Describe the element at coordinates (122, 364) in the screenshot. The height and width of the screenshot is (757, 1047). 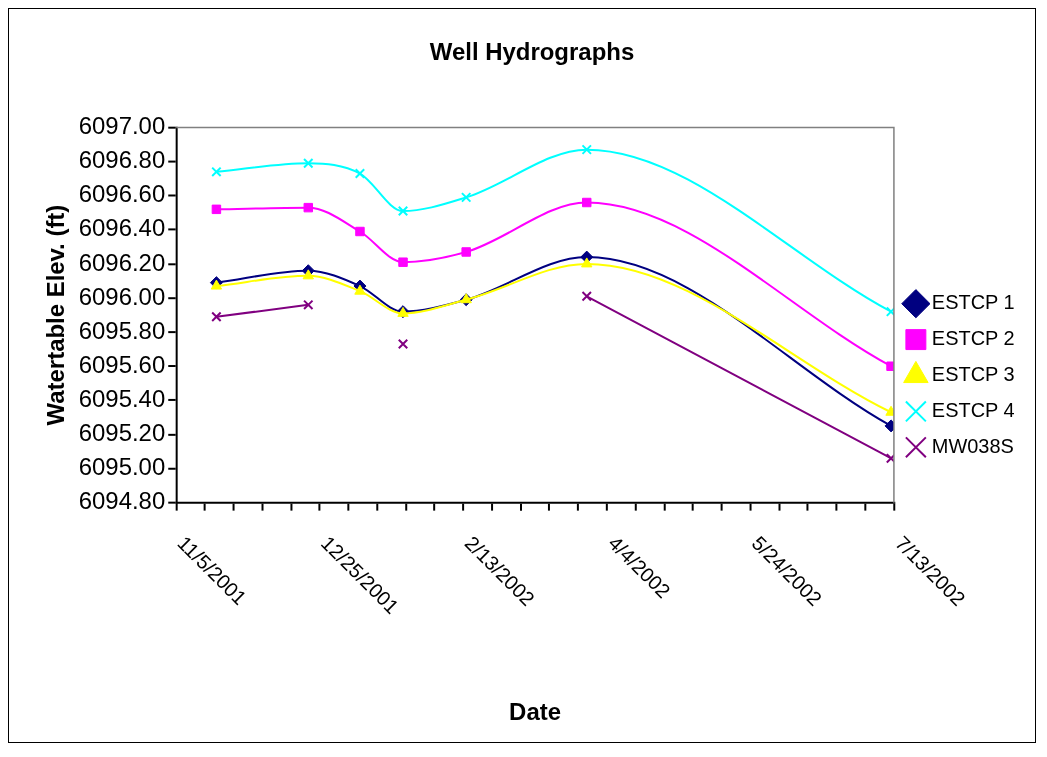
I see `y-tick-label: 6095.60` at that location.